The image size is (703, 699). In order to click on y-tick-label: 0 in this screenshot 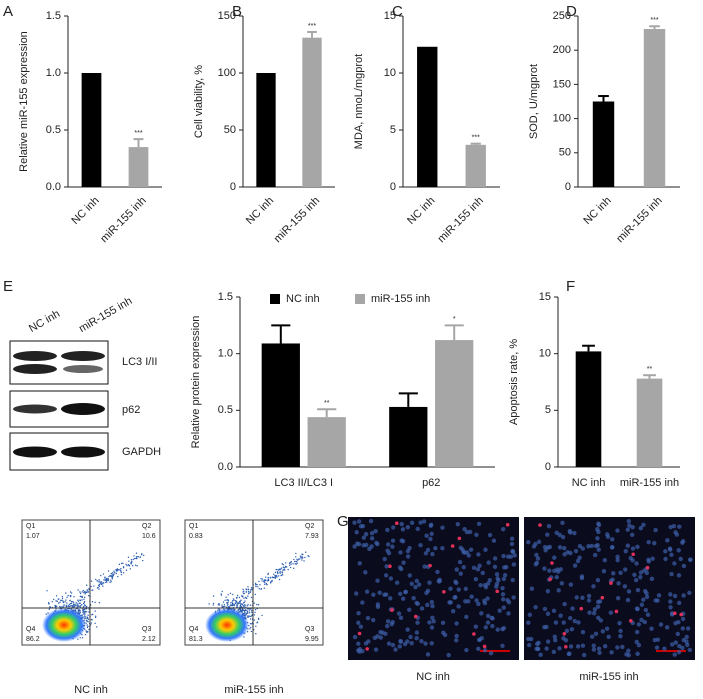, I will do `click(548, 467)`.